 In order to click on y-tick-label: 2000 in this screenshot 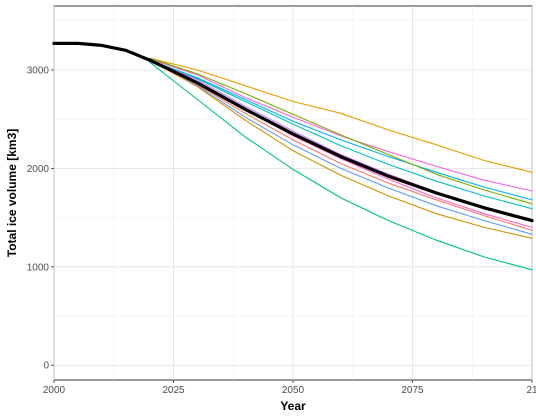, I will do `click(38, 169)`.